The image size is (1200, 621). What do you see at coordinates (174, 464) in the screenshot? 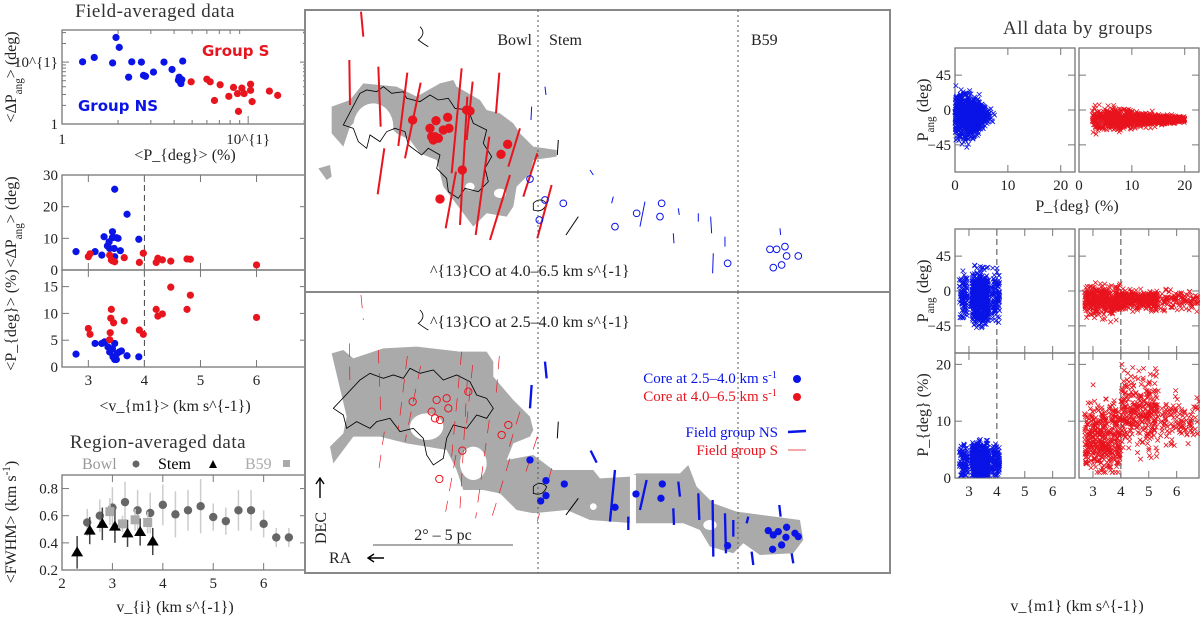
I see `legend-stem: Stem` at bounding box center [174, 464].